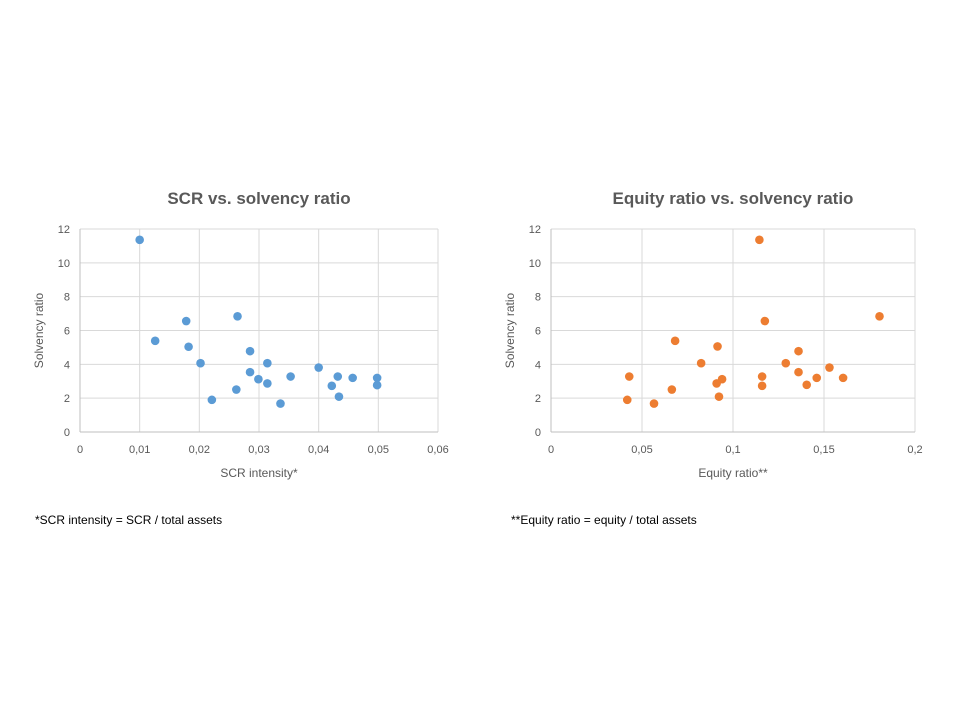 The height and width of the screenshot is (720, 960). I want to click on chart1-y-tick-label: 10, so click(64, 264).